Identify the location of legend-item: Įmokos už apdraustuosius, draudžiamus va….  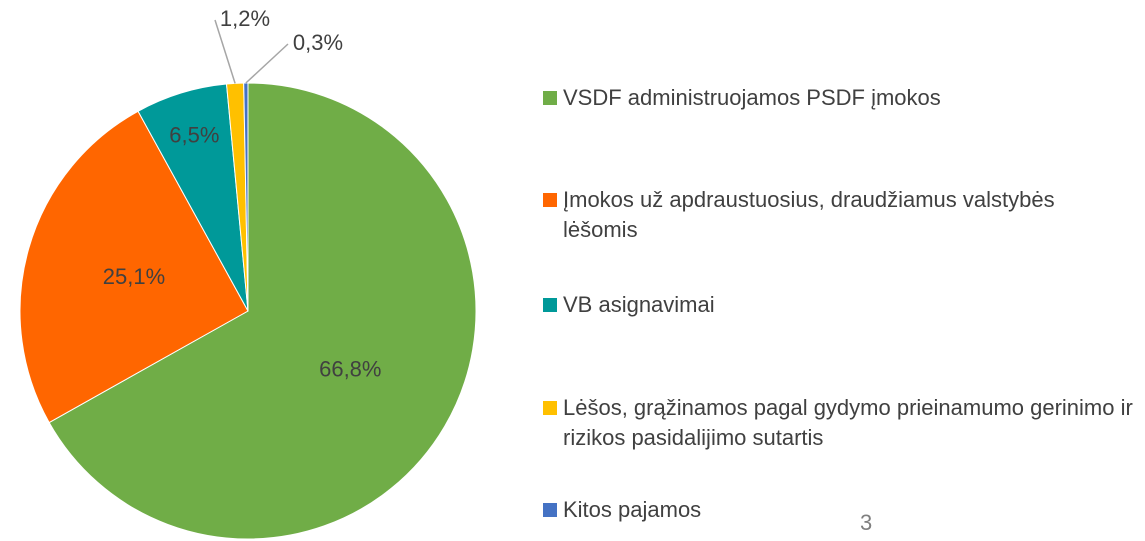
(838, 215).